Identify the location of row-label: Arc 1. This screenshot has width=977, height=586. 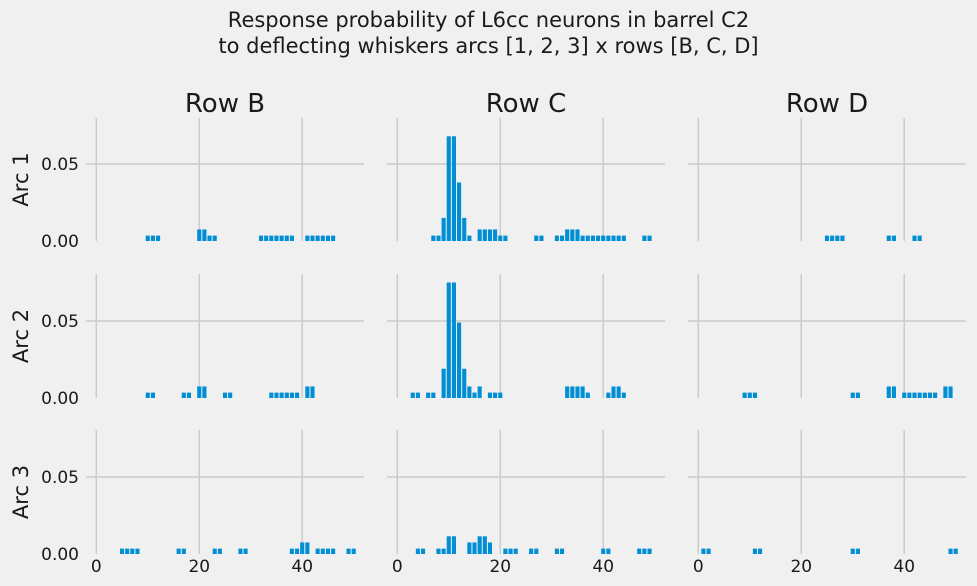
(21, 179).